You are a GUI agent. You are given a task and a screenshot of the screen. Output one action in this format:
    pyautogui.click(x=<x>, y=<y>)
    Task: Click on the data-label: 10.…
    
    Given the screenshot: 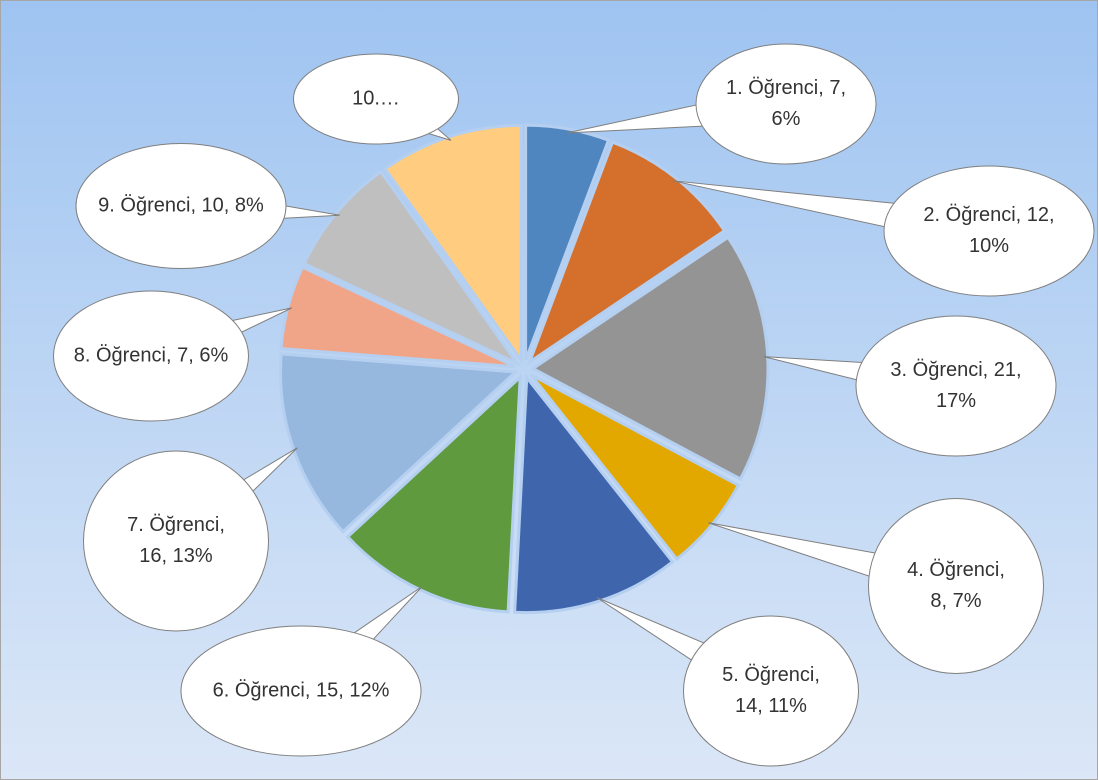 What is the action you would take?
    pyautogui.click(x=376, y=98)
    